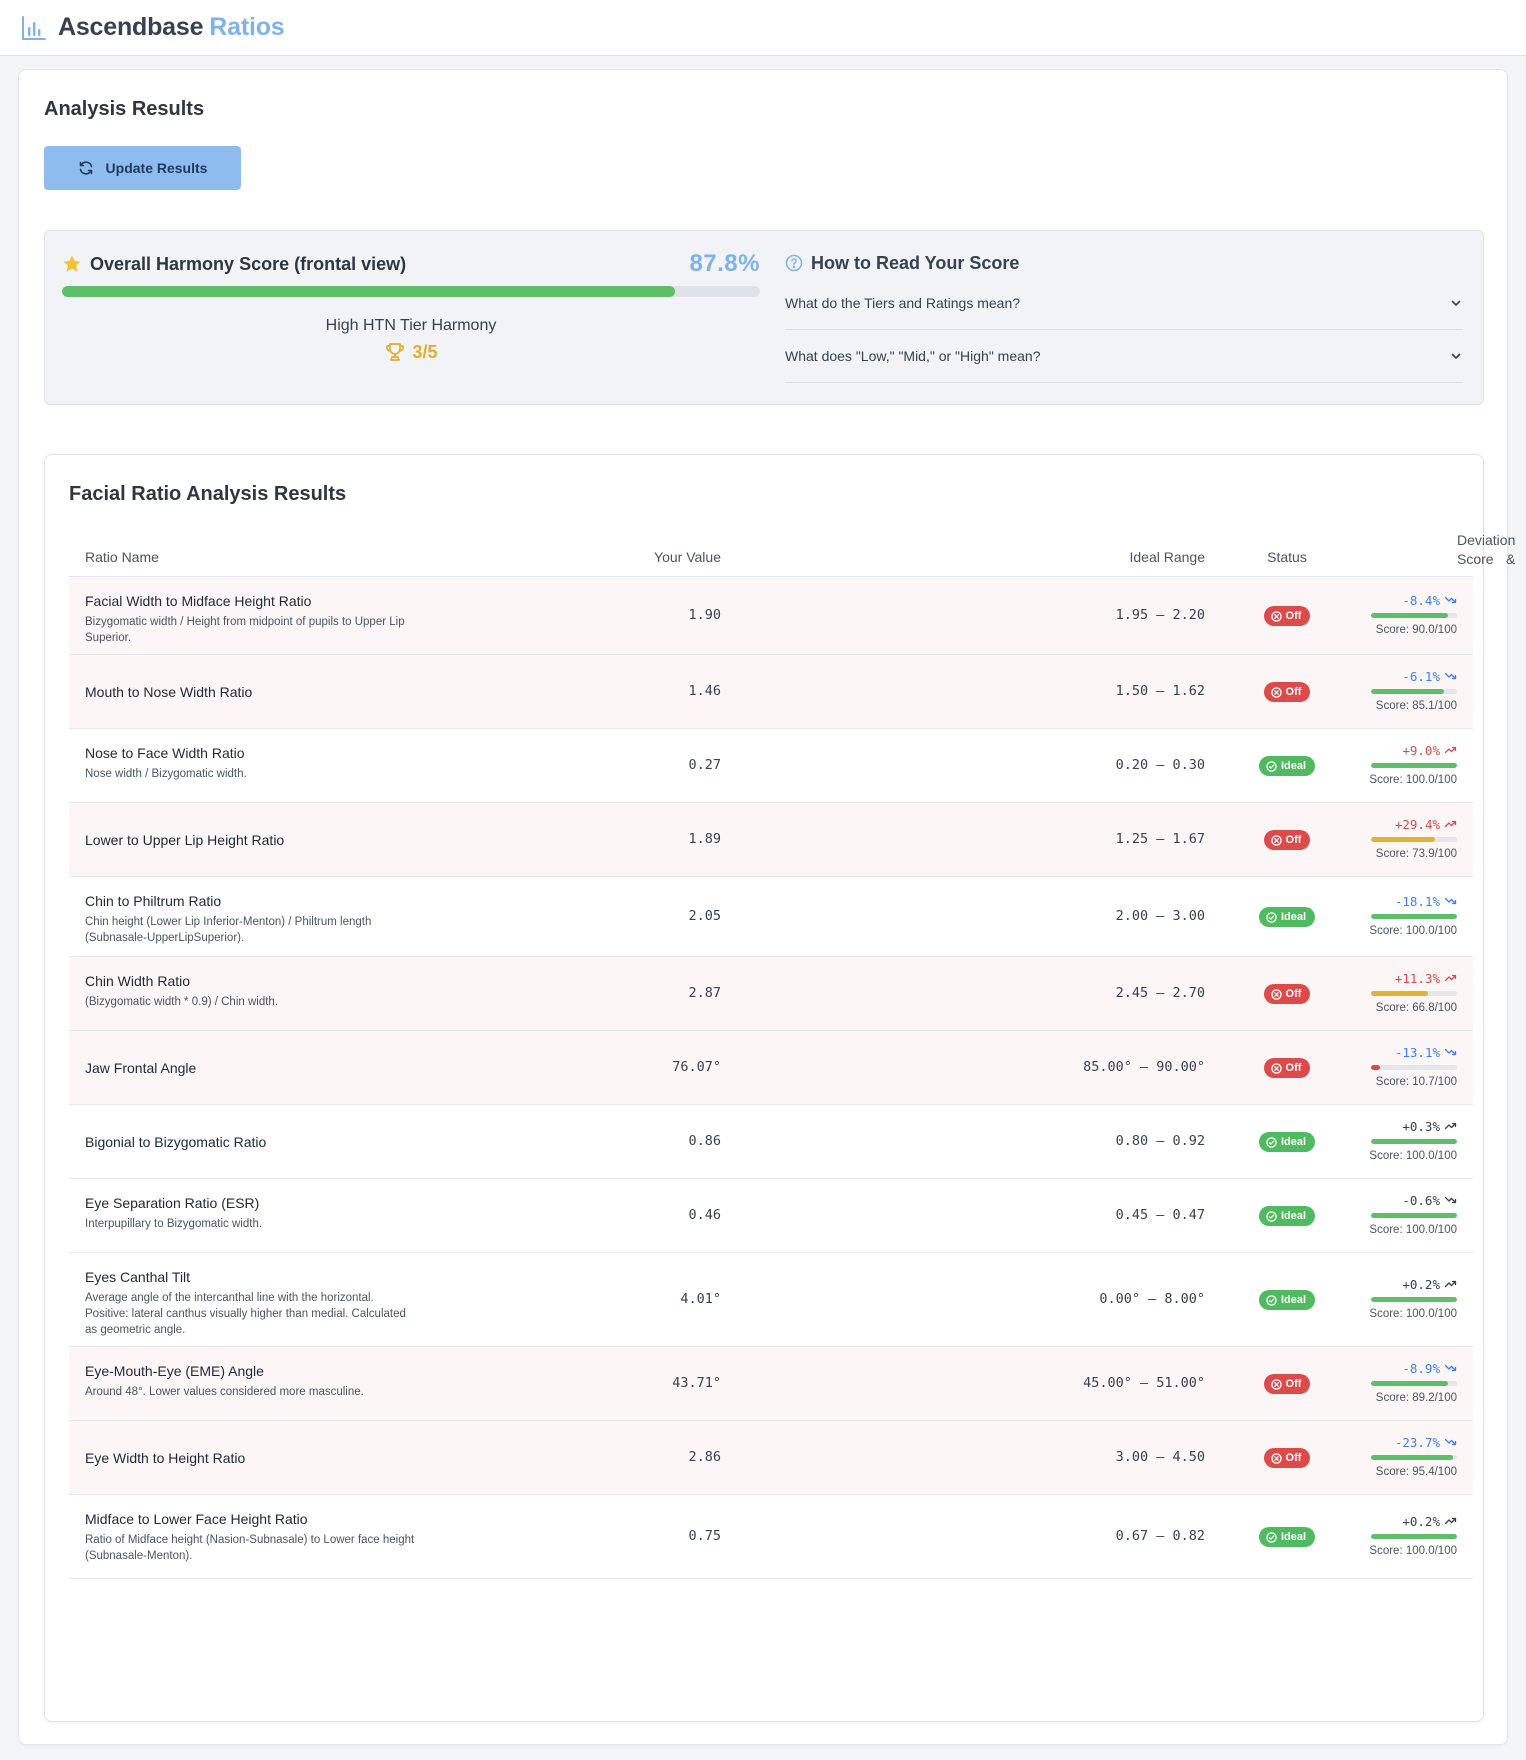 The width and height of the screenshot is (1526, 1760). What do you see at coordinates (142, 168) in the screenshot?
I see `update-results-button: Update Results` at bounding box center [142, 168].